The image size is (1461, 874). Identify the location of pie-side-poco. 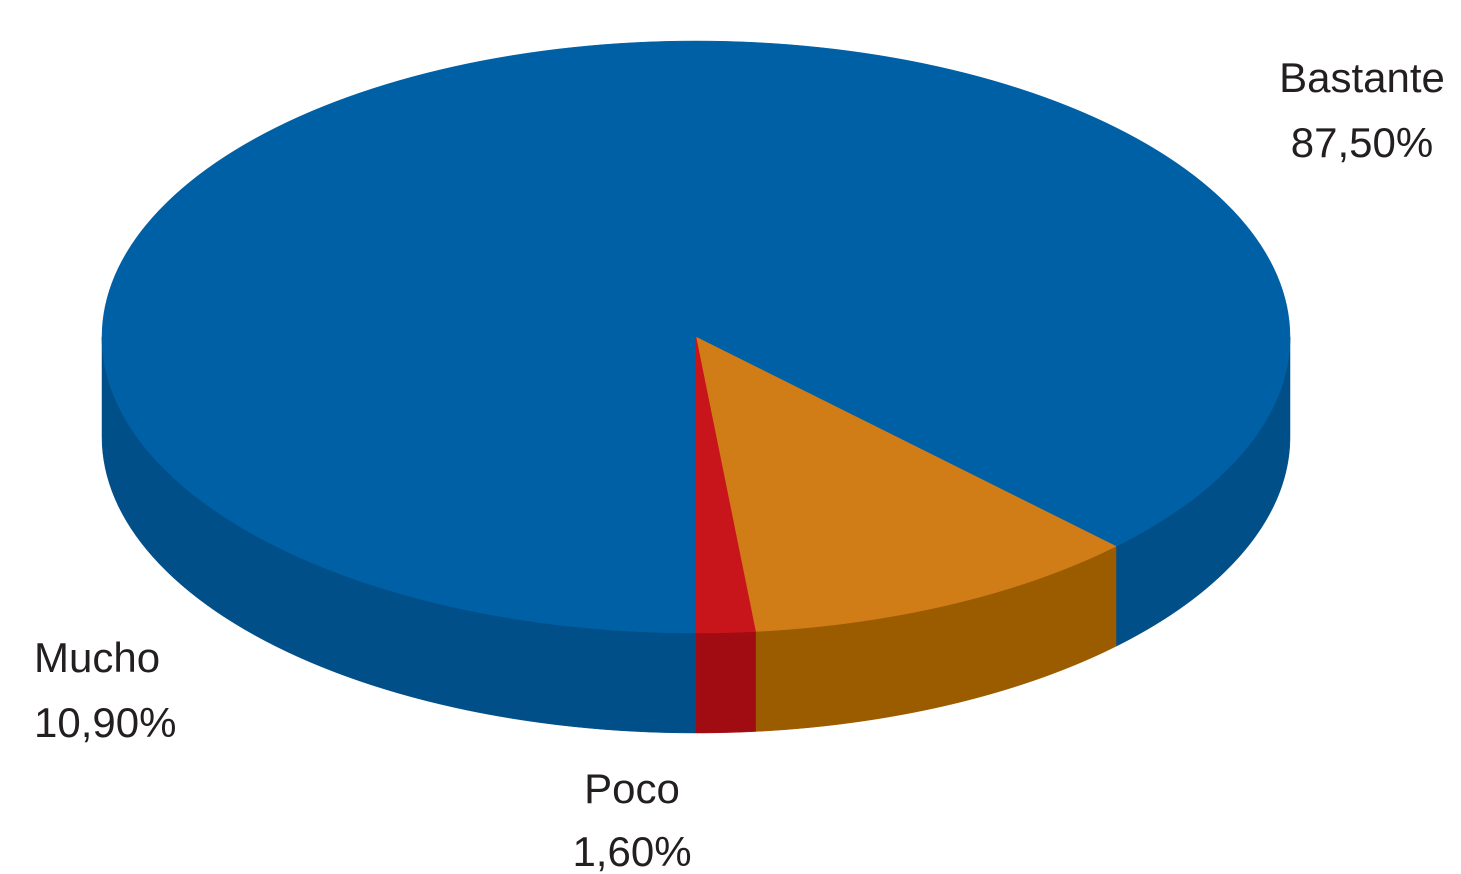
(725, 682).